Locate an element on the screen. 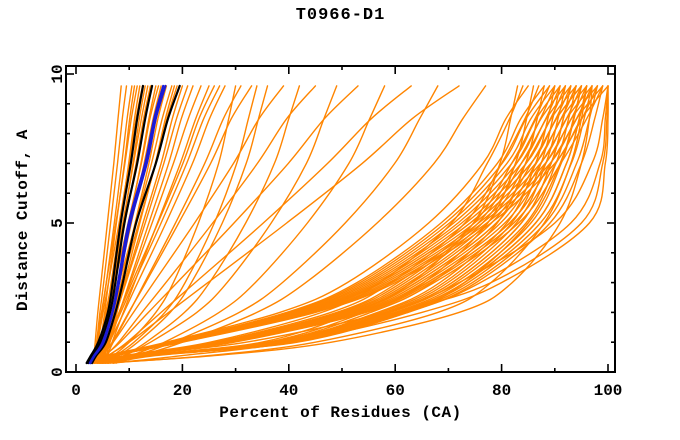 The height and width of the screenshot is (440, 680). orange-models-curve is located at coordinates (156, 224).